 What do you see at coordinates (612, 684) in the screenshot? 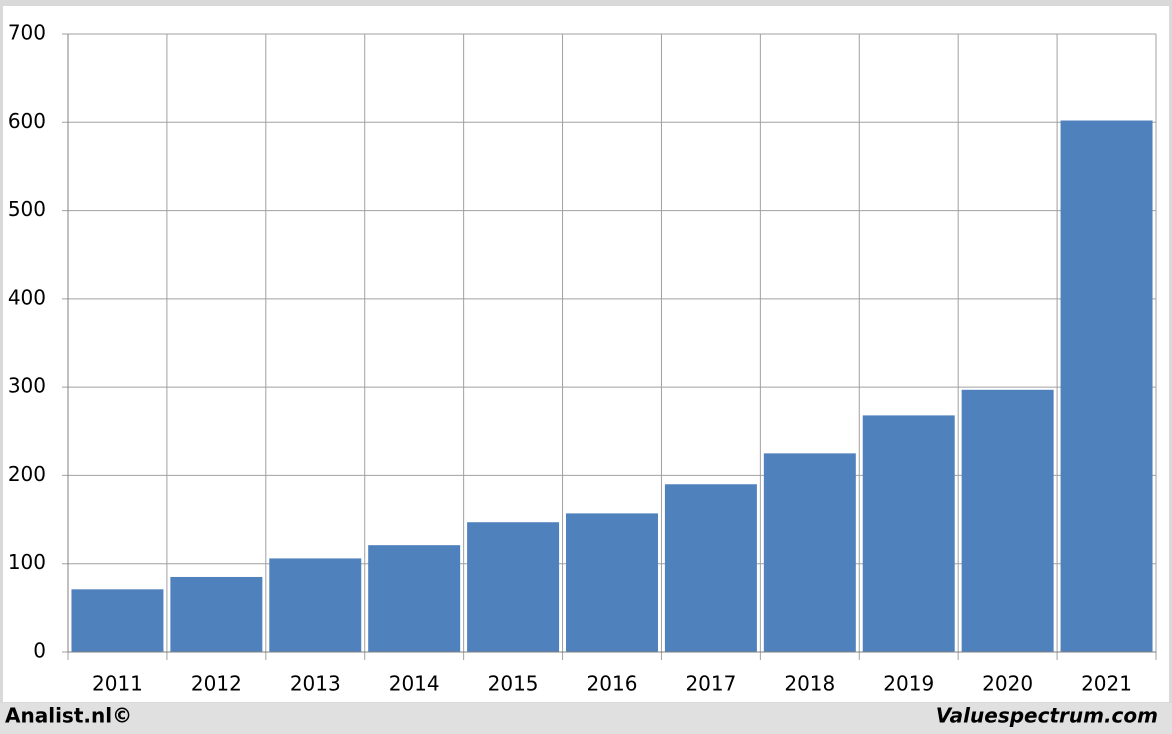
I see `x-tick-label: 2016` at bounding box center [612, 684].